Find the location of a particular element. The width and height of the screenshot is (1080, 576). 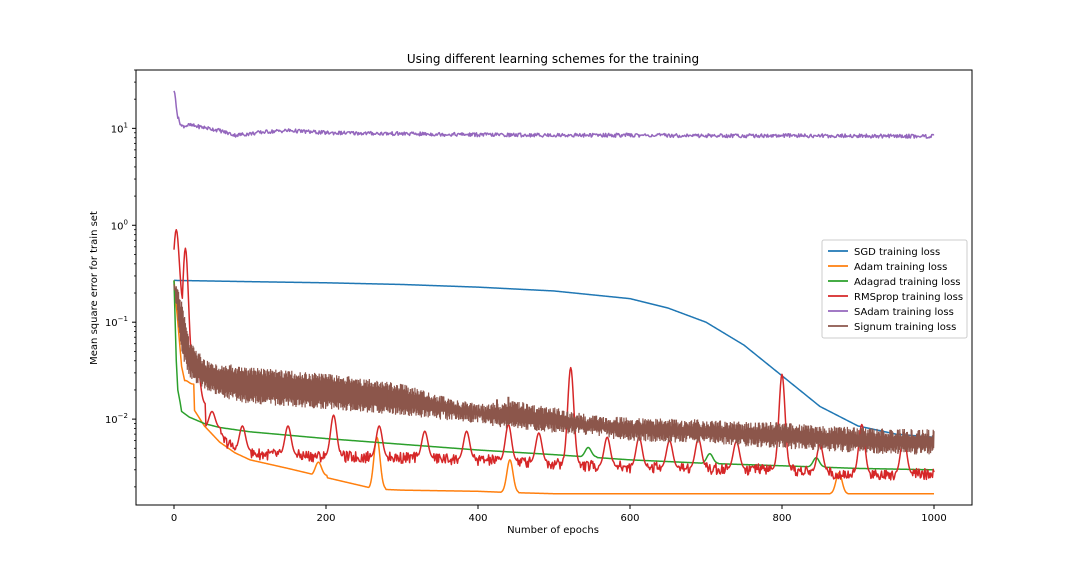

legend-box is located at coordinates (894, 289).